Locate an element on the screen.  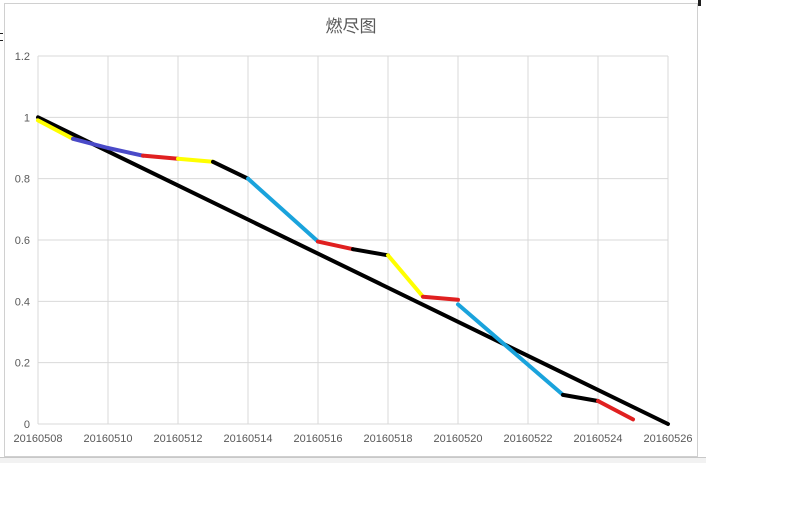
y-tick-label: 0 is located at coordinates (27, 425).